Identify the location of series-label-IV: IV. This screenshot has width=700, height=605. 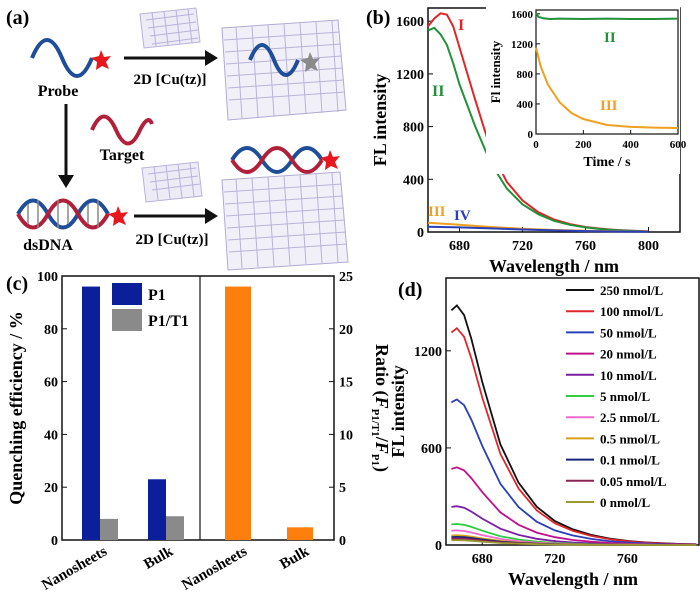
(462, 216).